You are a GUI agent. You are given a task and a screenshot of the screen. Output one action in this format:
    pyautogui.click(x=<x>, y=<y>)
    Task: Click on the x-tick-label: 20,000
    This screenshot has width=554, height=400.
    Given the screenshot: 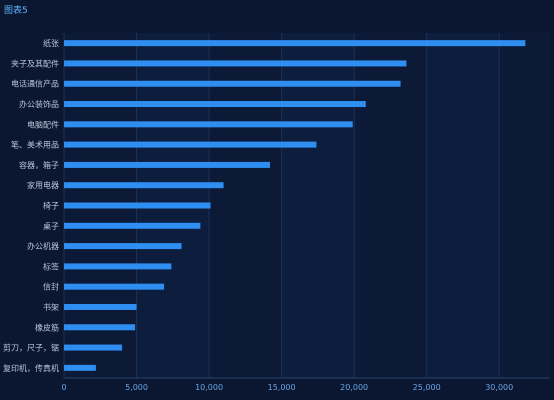 What is the action you would take?
    pyautogui.click(x=354, y=387)
    